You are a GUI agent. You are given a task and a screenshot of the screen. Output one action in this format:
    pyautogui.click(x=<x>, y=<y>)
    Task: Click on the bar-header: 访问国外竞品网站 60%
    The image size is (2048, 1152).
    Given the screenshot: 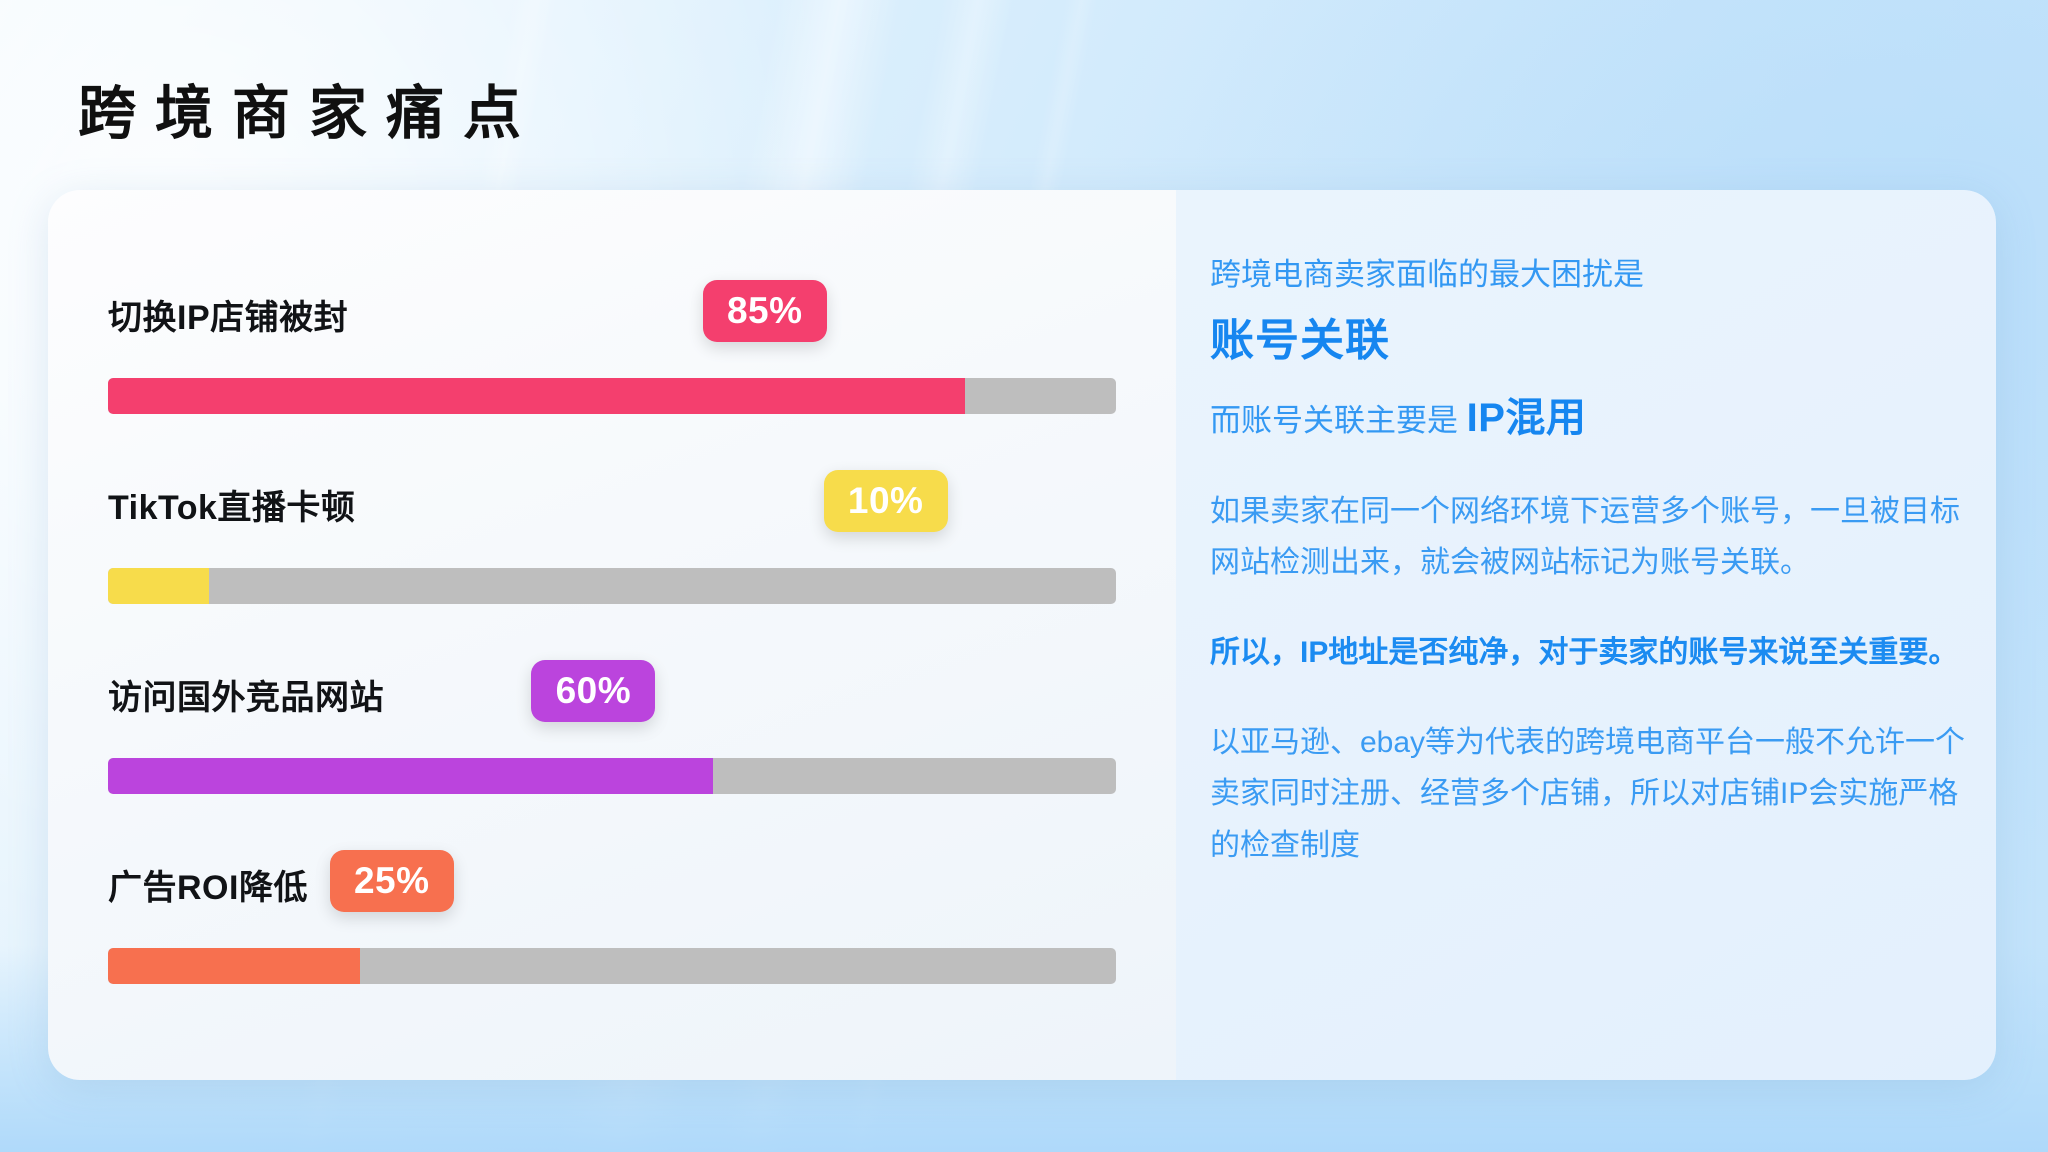 What is the action you would take?
    pyautogui.click(x=612, y=694)
    